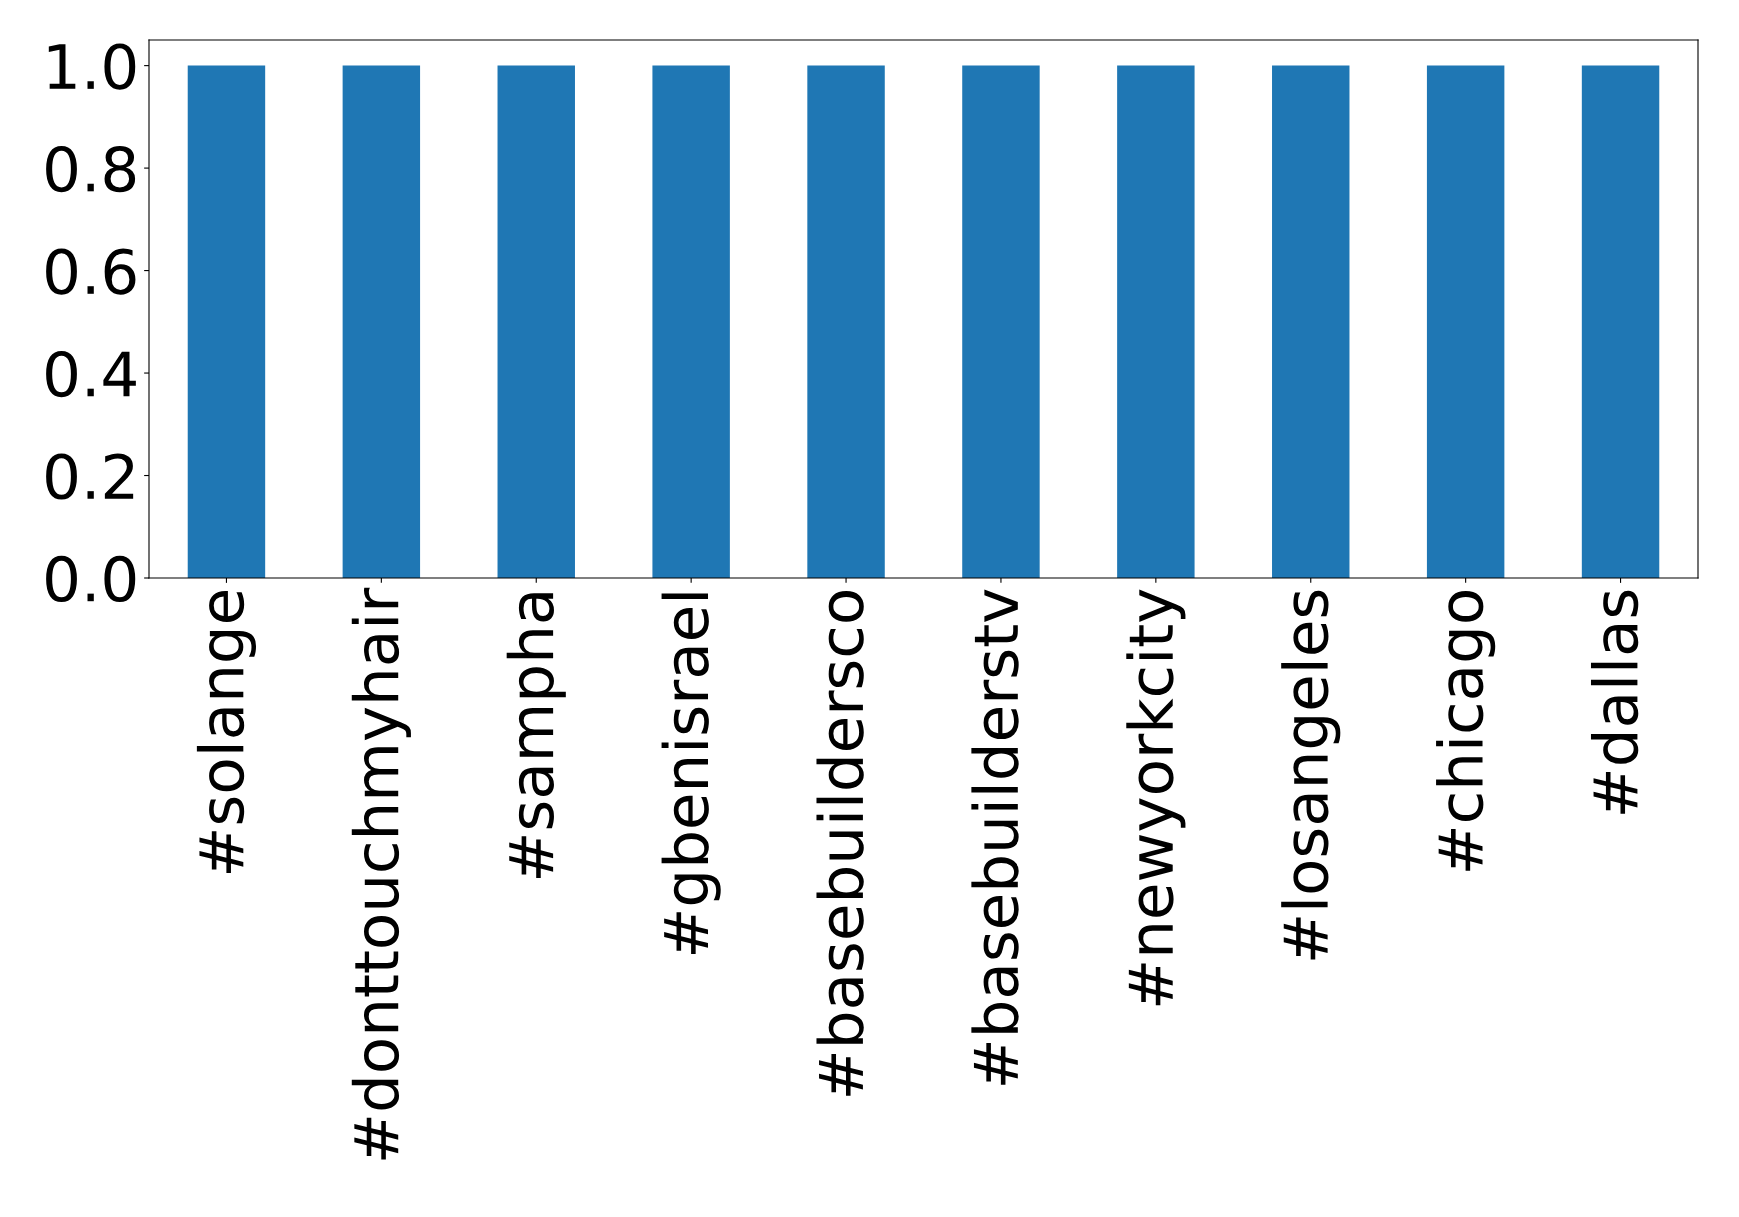 This screenshot has height=1217, width=1739. I want to click on x-tick-label: #sampha, so click(536, 735).